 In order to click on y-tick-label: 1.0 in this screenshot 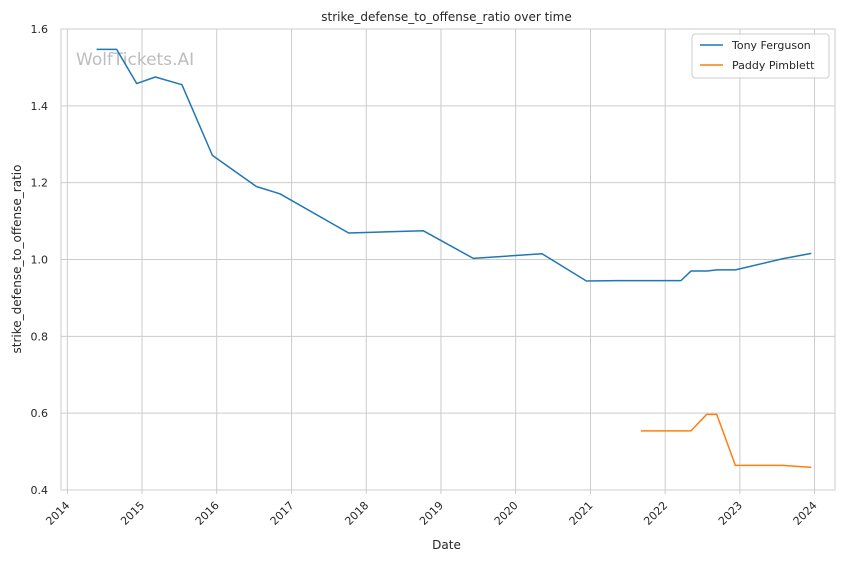, I will do `click(40, 260)`.